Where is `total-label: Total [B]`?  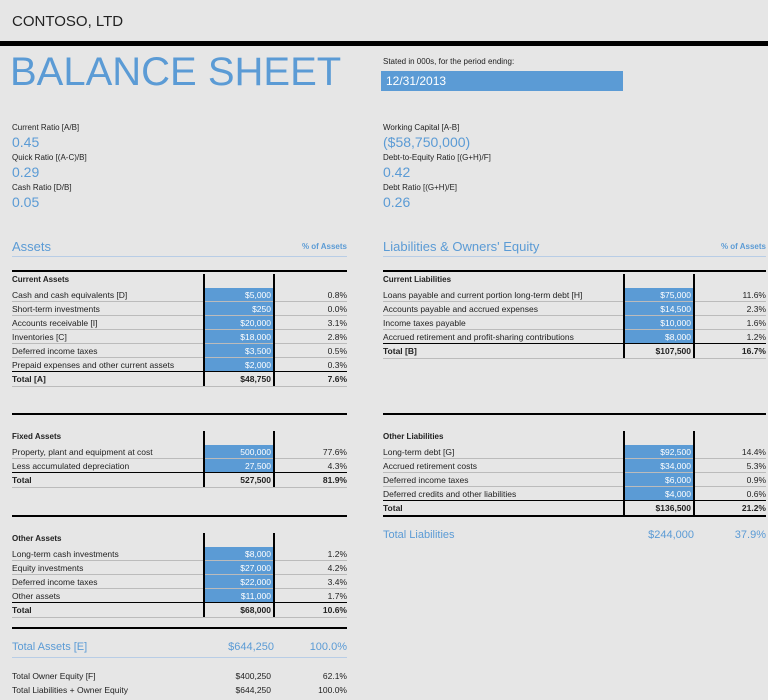
total-label: Total [B] is located at coordinates (400, 351).